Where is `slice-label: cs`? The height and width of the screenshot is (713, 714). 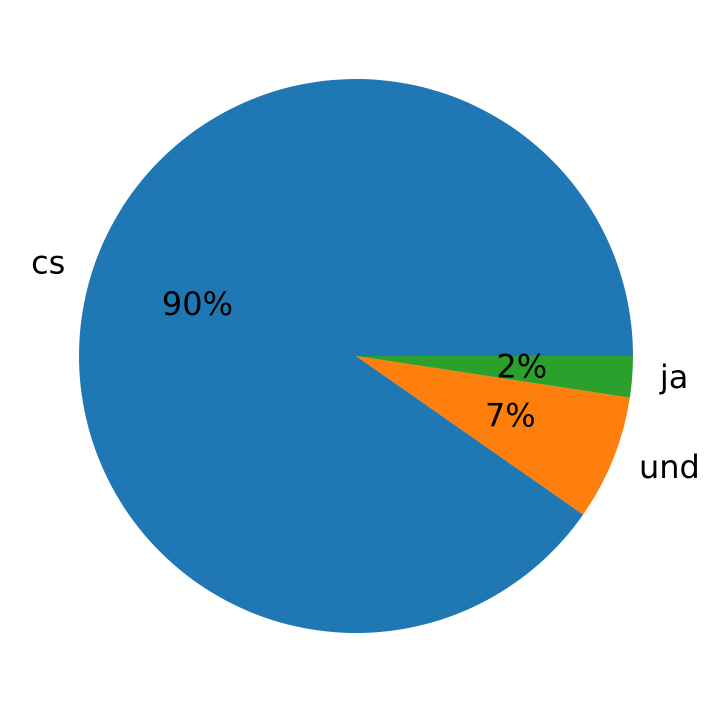
slice-label: cs is located at coordinates (48, 263).